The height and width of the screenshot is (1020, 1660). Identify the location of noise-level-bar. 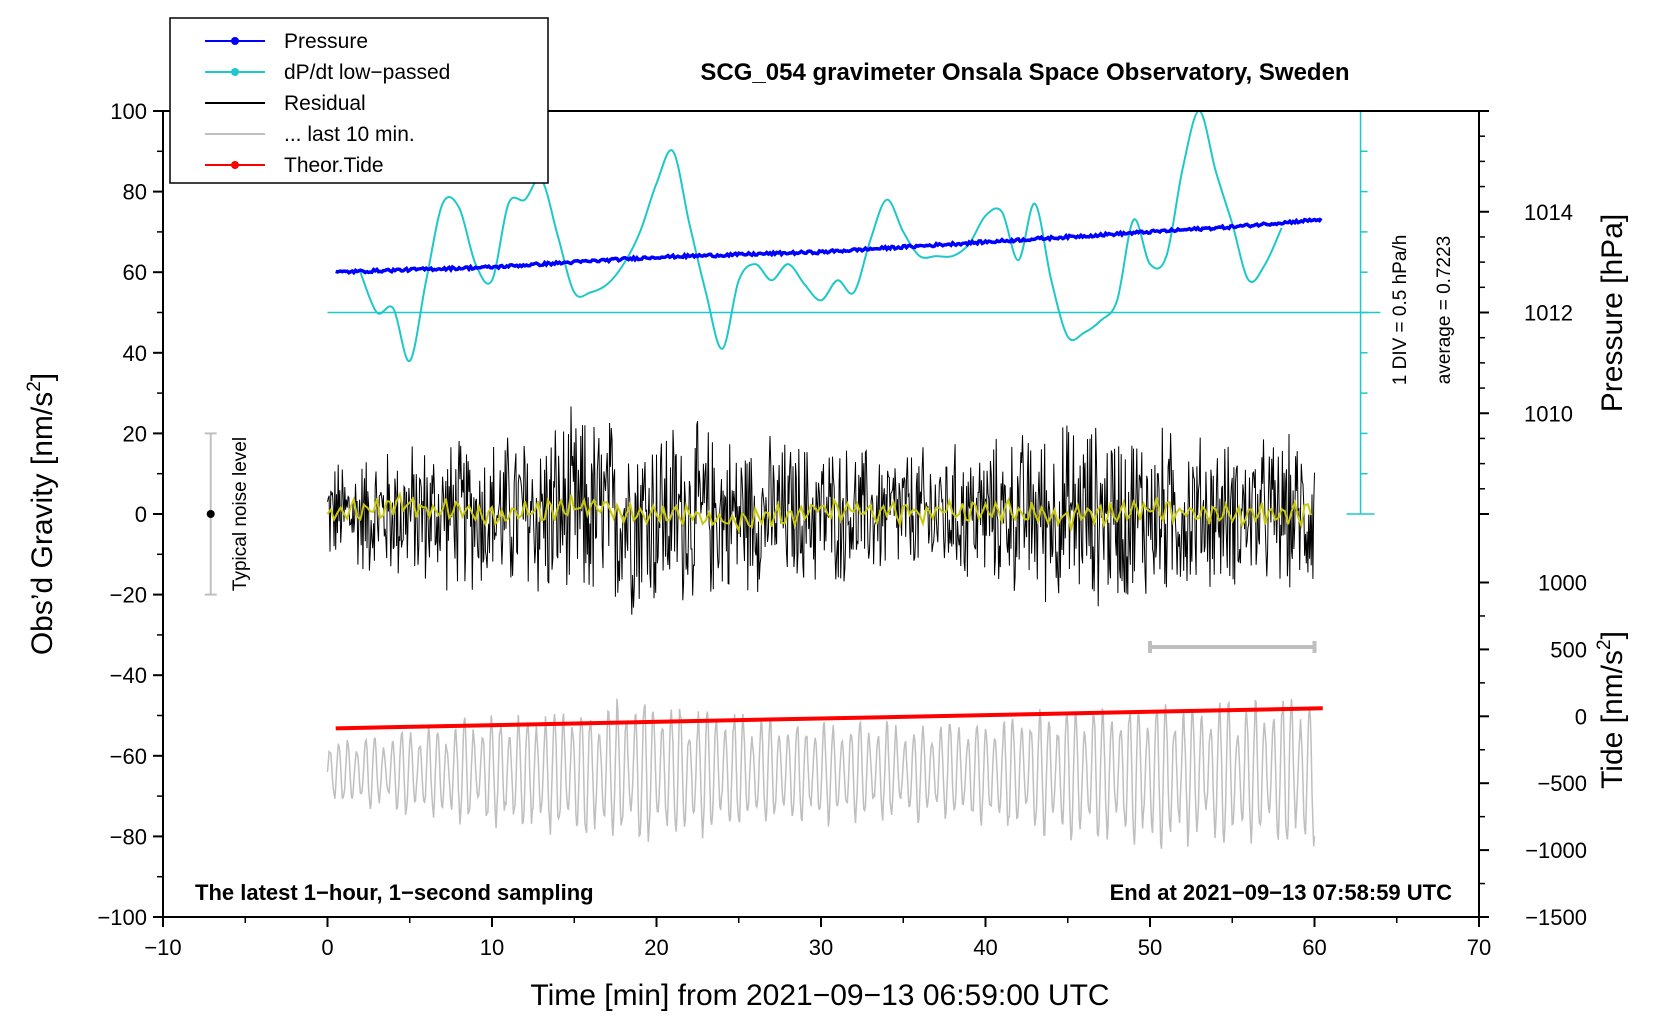
(210, 514).